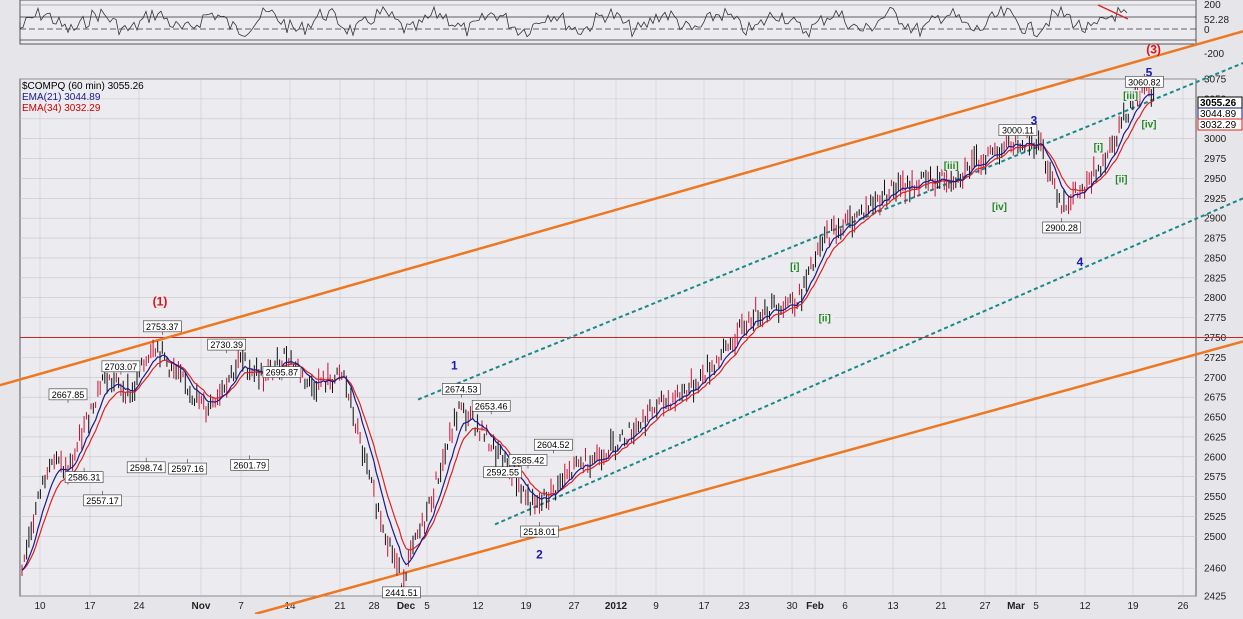  I want to click on y-tick-label: 2650, so click(1215, 418).